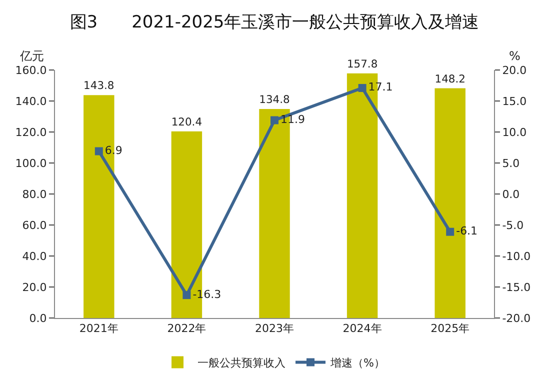  What do you see at coordinates (275, 22) in the screenshot?
I see `chart-title: 图3 2021-2025年玉溪市一般公共预算收入及增速` at bounding box center [275, 22].